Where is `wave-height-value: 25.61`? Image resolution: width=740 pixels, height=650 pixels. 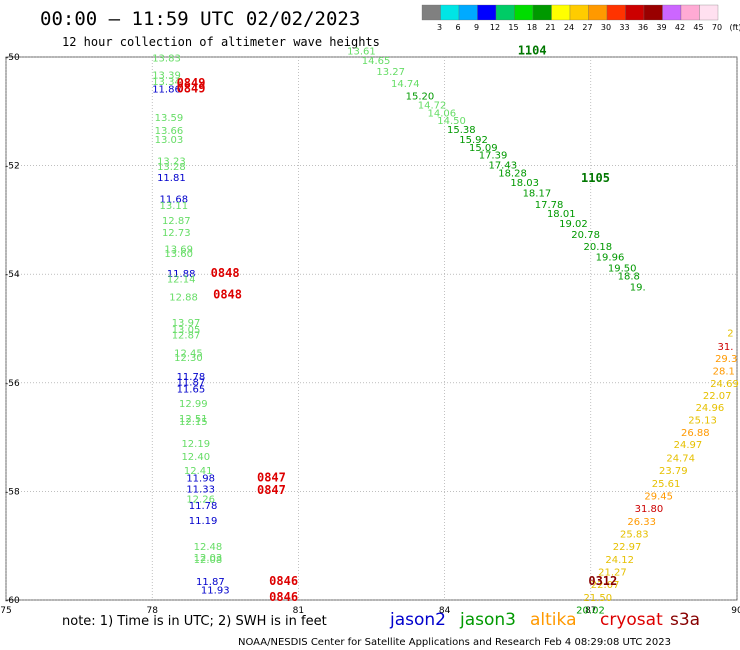
wave-height-value: 25.61 is located at coordinates (666, 484).